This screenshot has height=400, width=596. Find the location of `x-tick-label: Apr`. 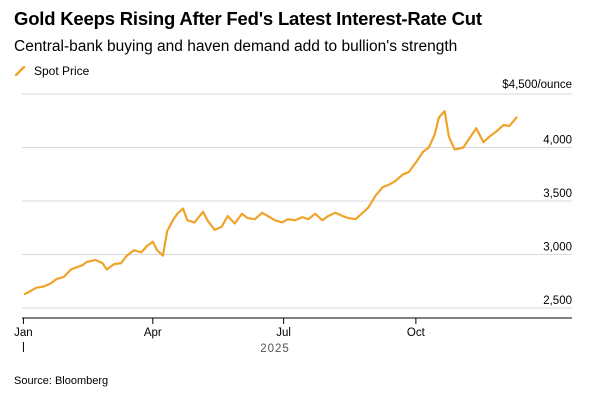

x-tick-label: Apr is located at coordinates (153, 333).